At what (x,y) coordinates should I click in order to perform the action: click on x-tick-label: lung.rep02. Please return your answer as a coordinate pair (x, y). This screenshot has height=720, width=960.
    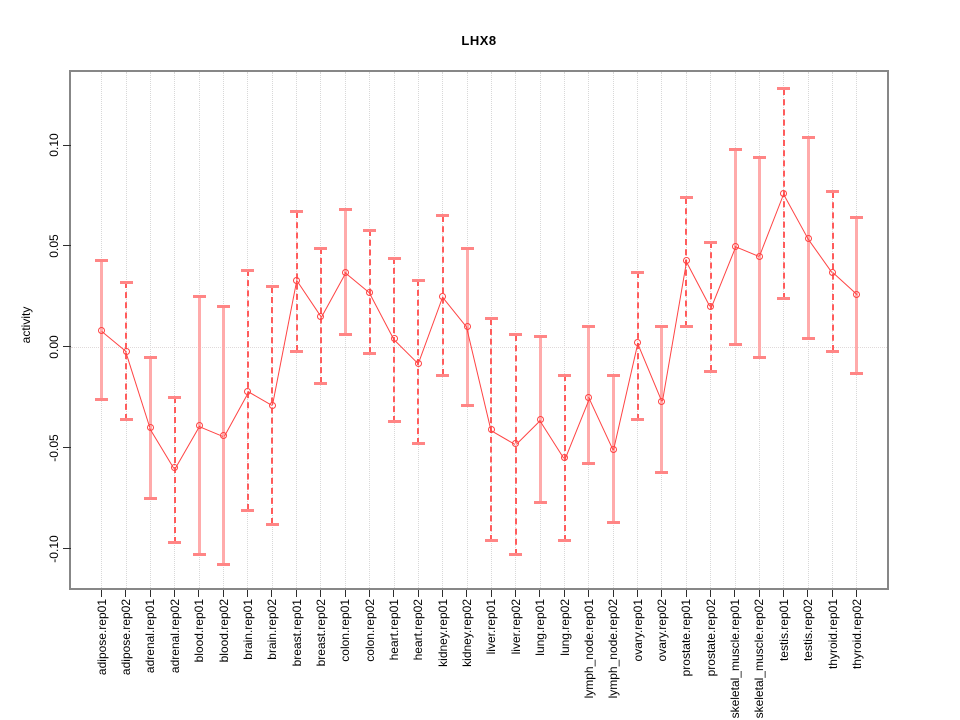
    Looking at the image, I should click on (564, 627).